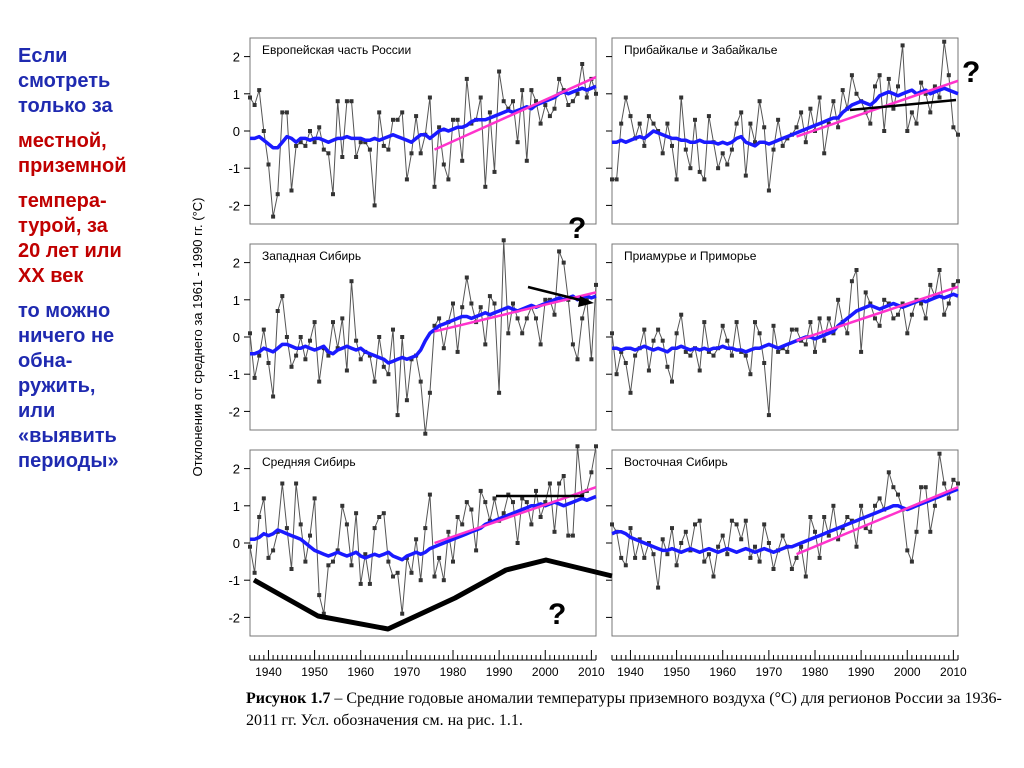  Describe the element at coordinates (499, 672) in the screenshot. I see `x-tick-label: 1990` at that location.